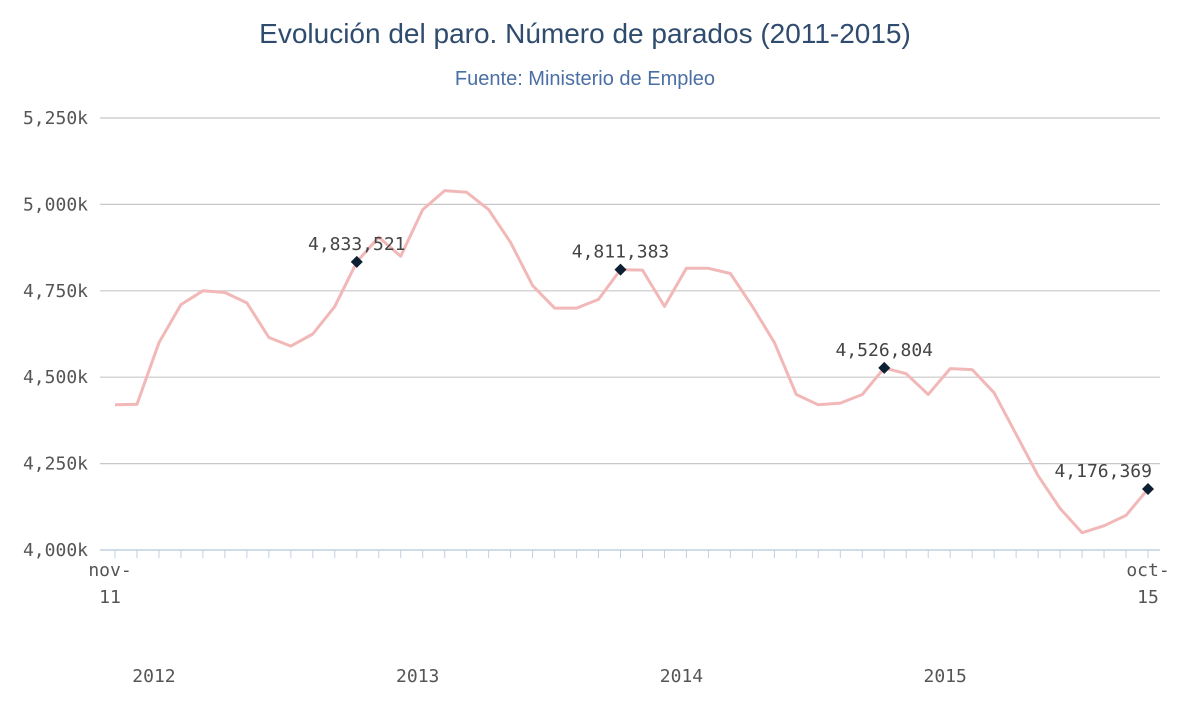  Describe the element at coordinates (884, 350) in the screenshot. I see `data-label: 4,526,804` at that location.